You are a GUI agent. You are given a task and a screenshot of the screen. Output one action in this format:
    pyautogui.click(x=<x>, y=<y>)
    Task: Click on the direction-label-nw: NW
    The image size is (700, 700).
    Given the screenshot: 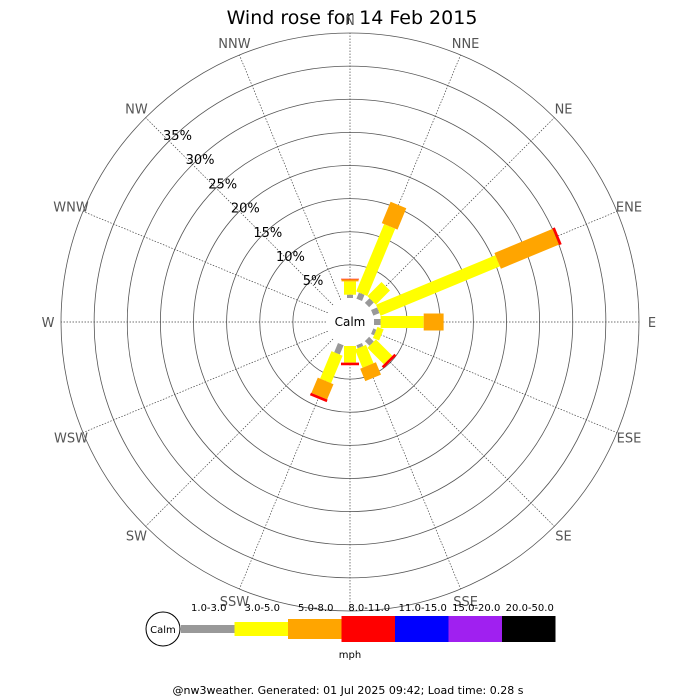 What is the action you would take?
    pyautogui.click(x=136, y=109)
    